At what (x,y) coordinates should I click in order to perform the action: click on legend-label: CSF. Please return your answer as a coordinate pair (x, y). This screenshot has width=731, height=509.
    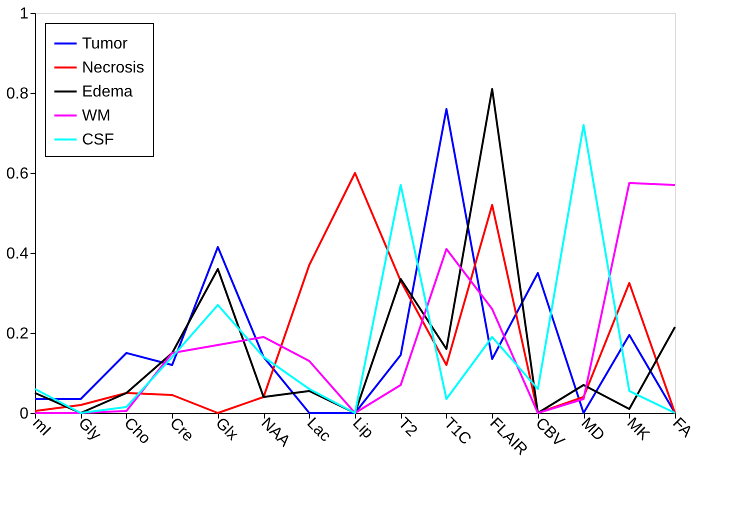
    Looking at the image, I should click on (98, 140).